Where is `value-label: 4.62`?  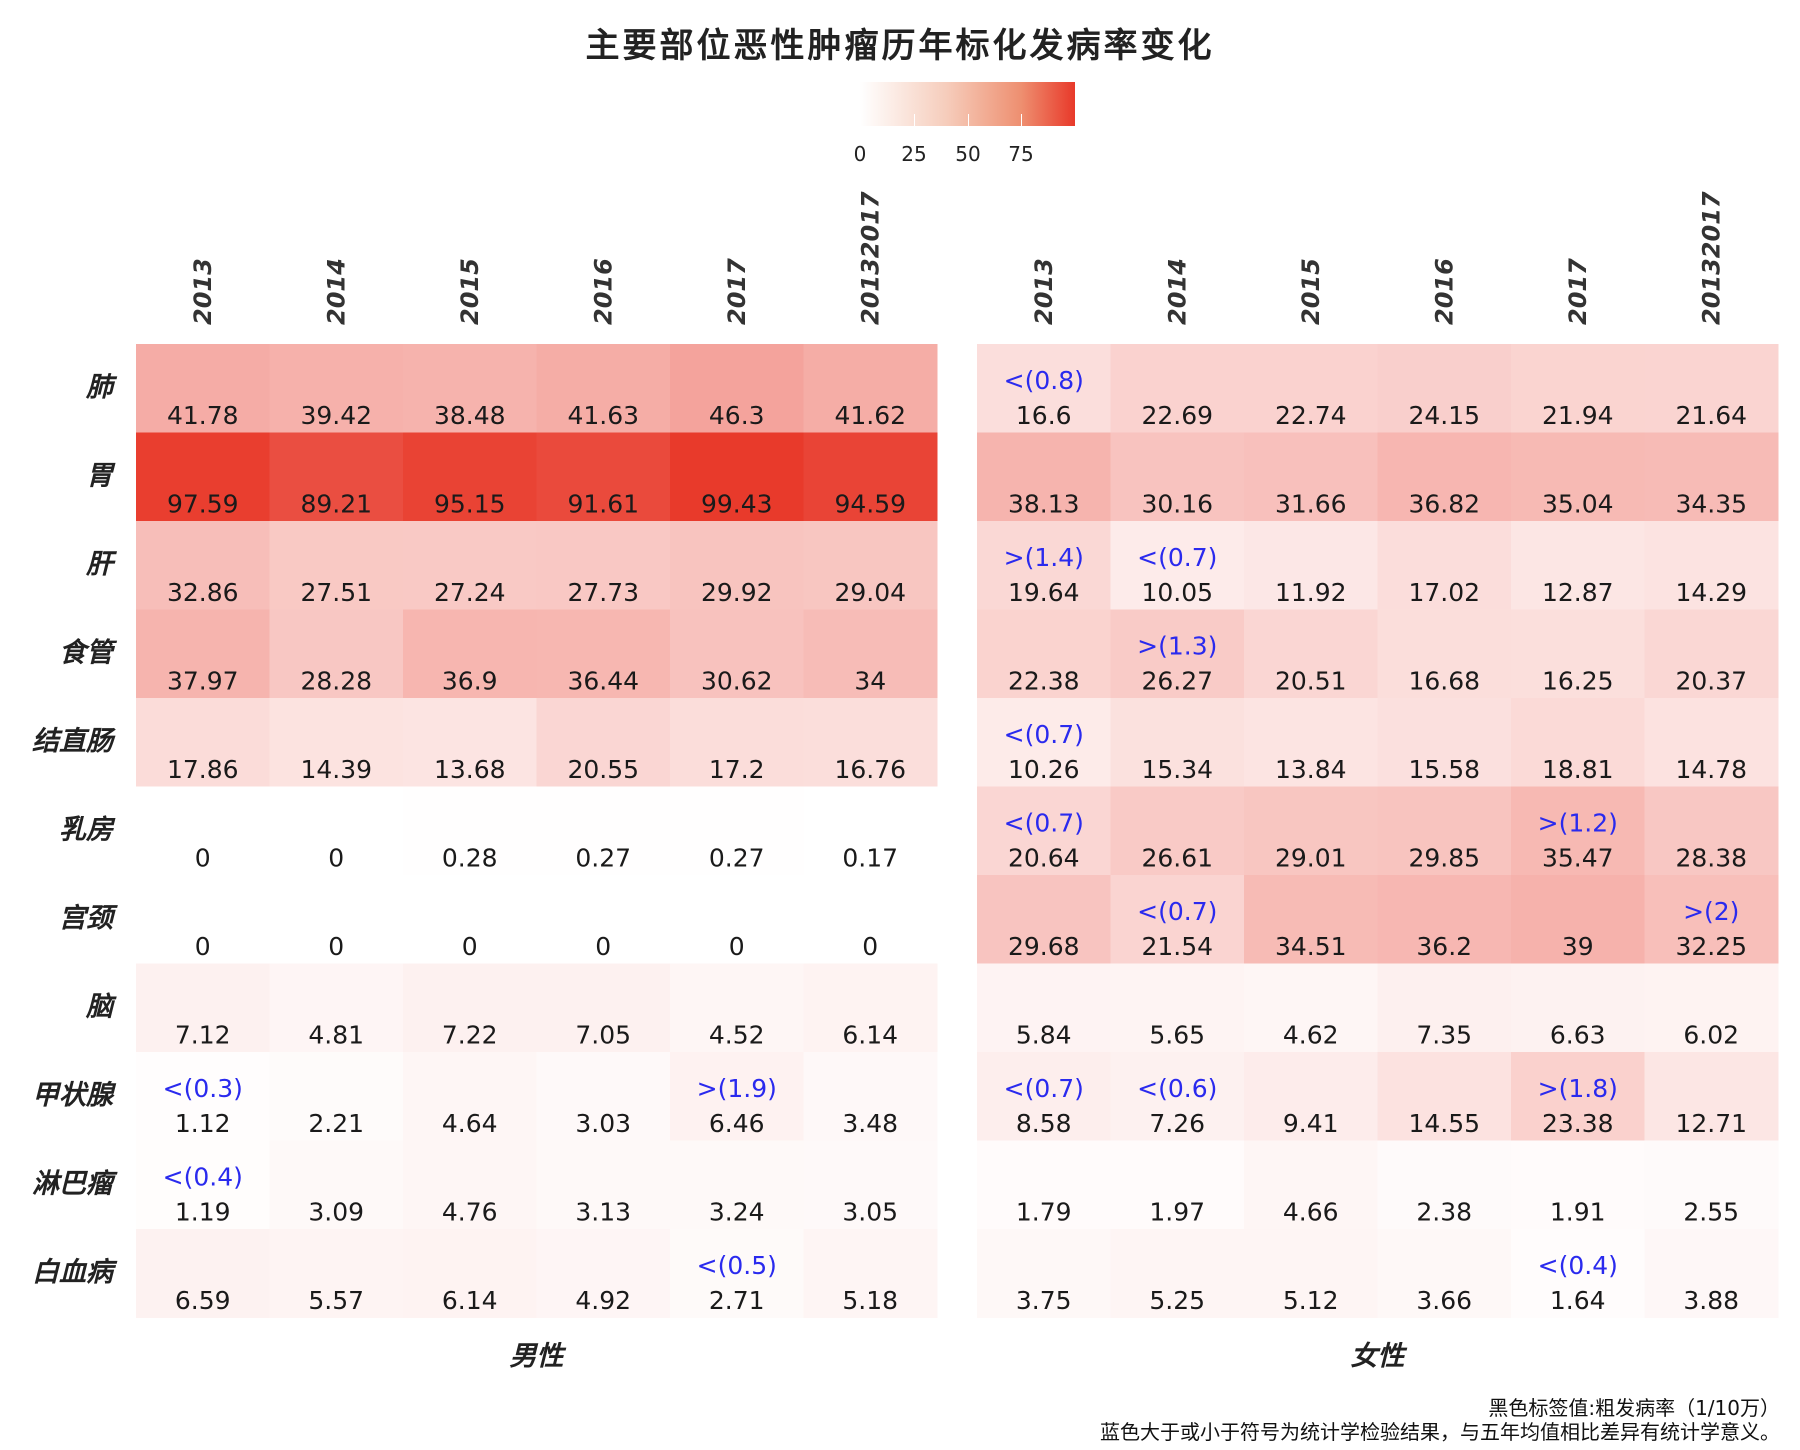 value-label: 4.62 is located at coordinates (1311, 1035).